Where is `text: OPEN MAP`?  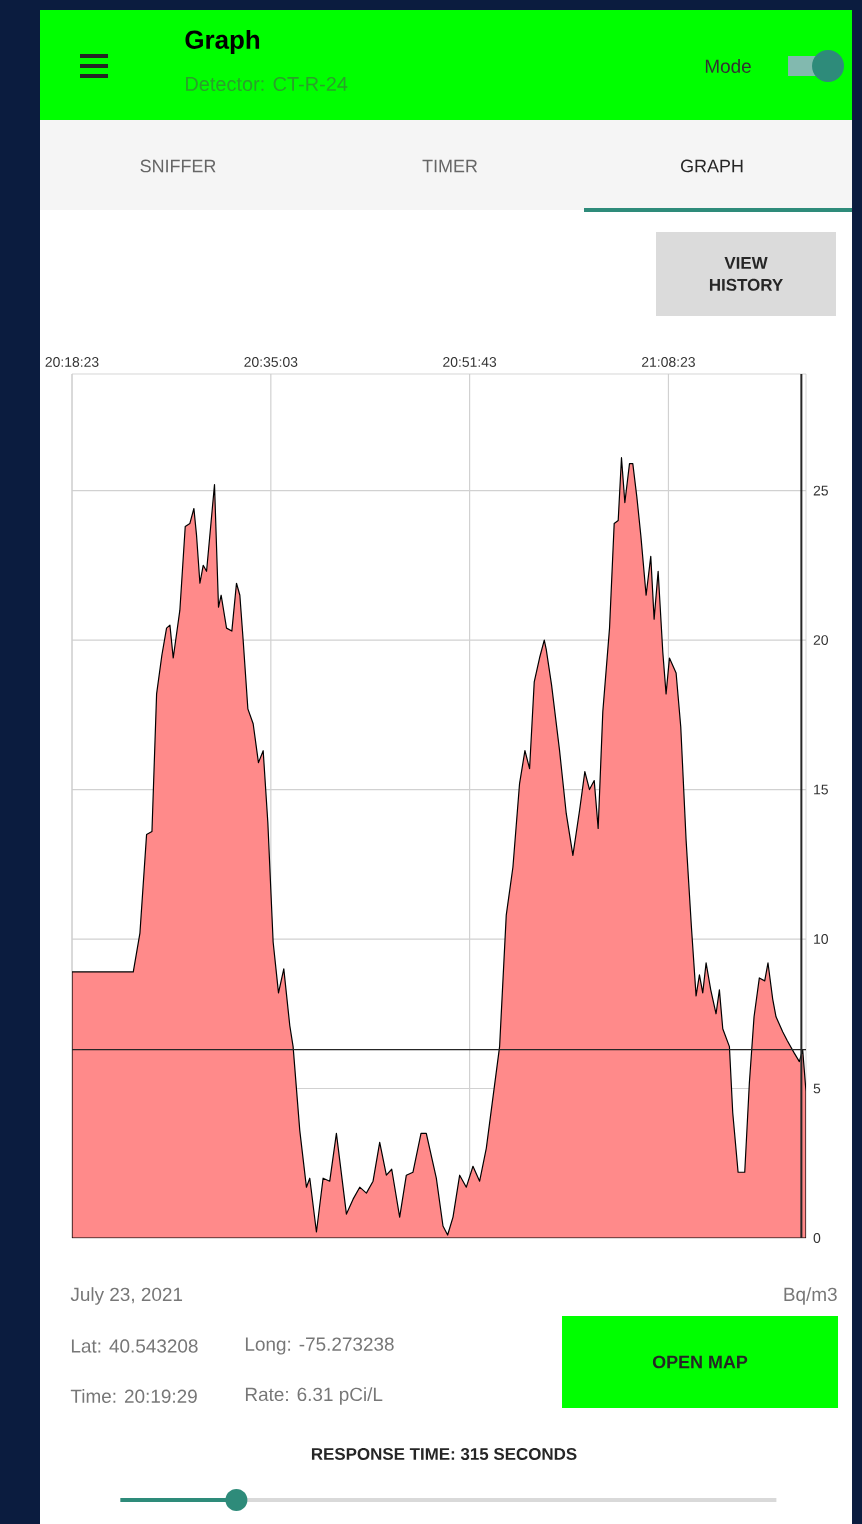 text: OPEN MAP is located at coordinates (700, 1362).